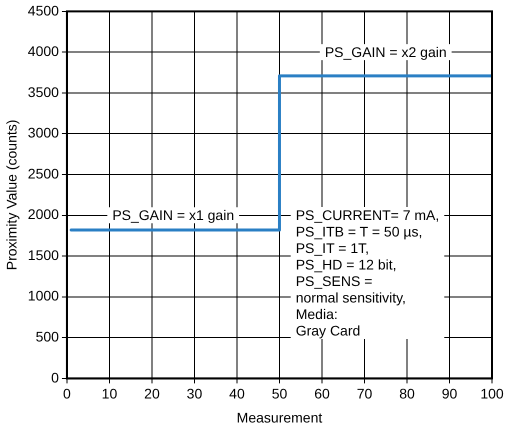  I want to click on x-tick-label: 70, so click(364, 394).